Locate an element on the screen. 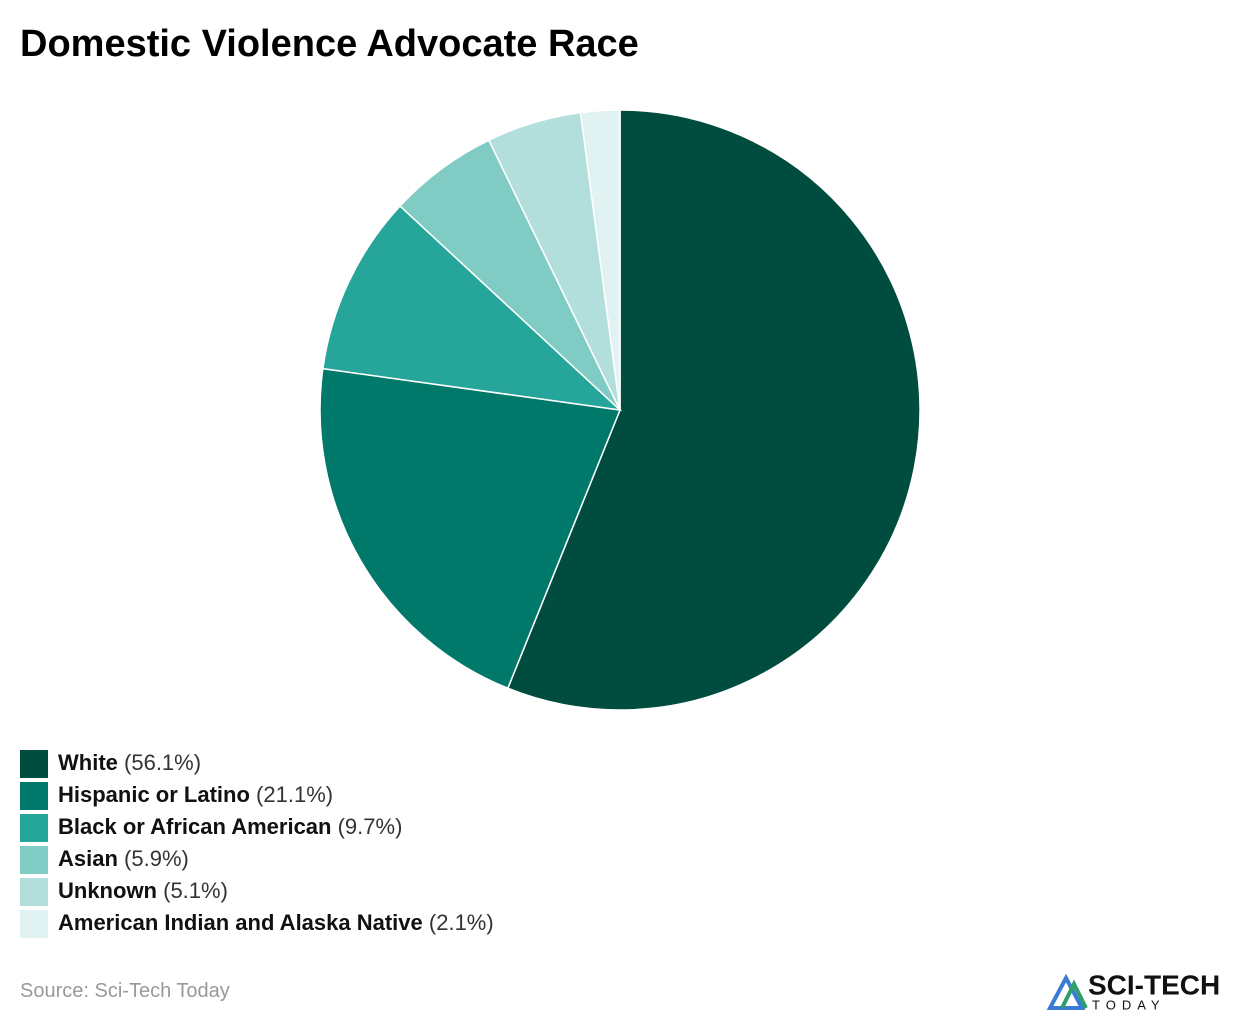  legend-label: White is located at coordinates (88, 762).